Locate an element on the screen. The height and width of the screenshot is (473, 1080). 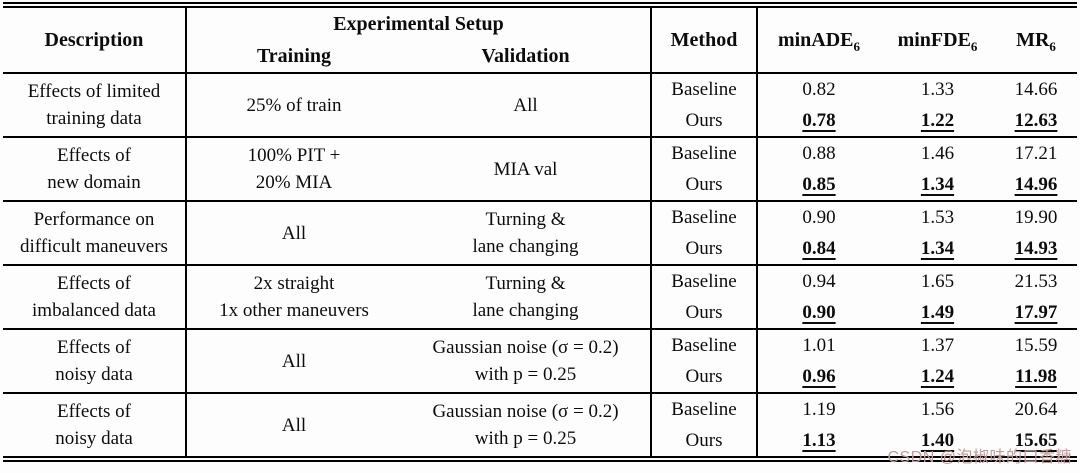
validation-cell: All is located at coordinates (526, 104).